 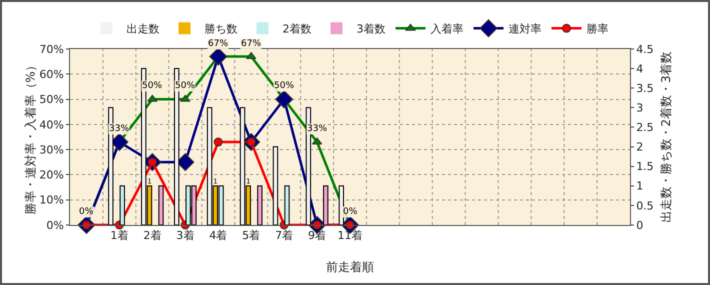 I want to click on x-tick-label: 7着, so click(x=284, y=235).